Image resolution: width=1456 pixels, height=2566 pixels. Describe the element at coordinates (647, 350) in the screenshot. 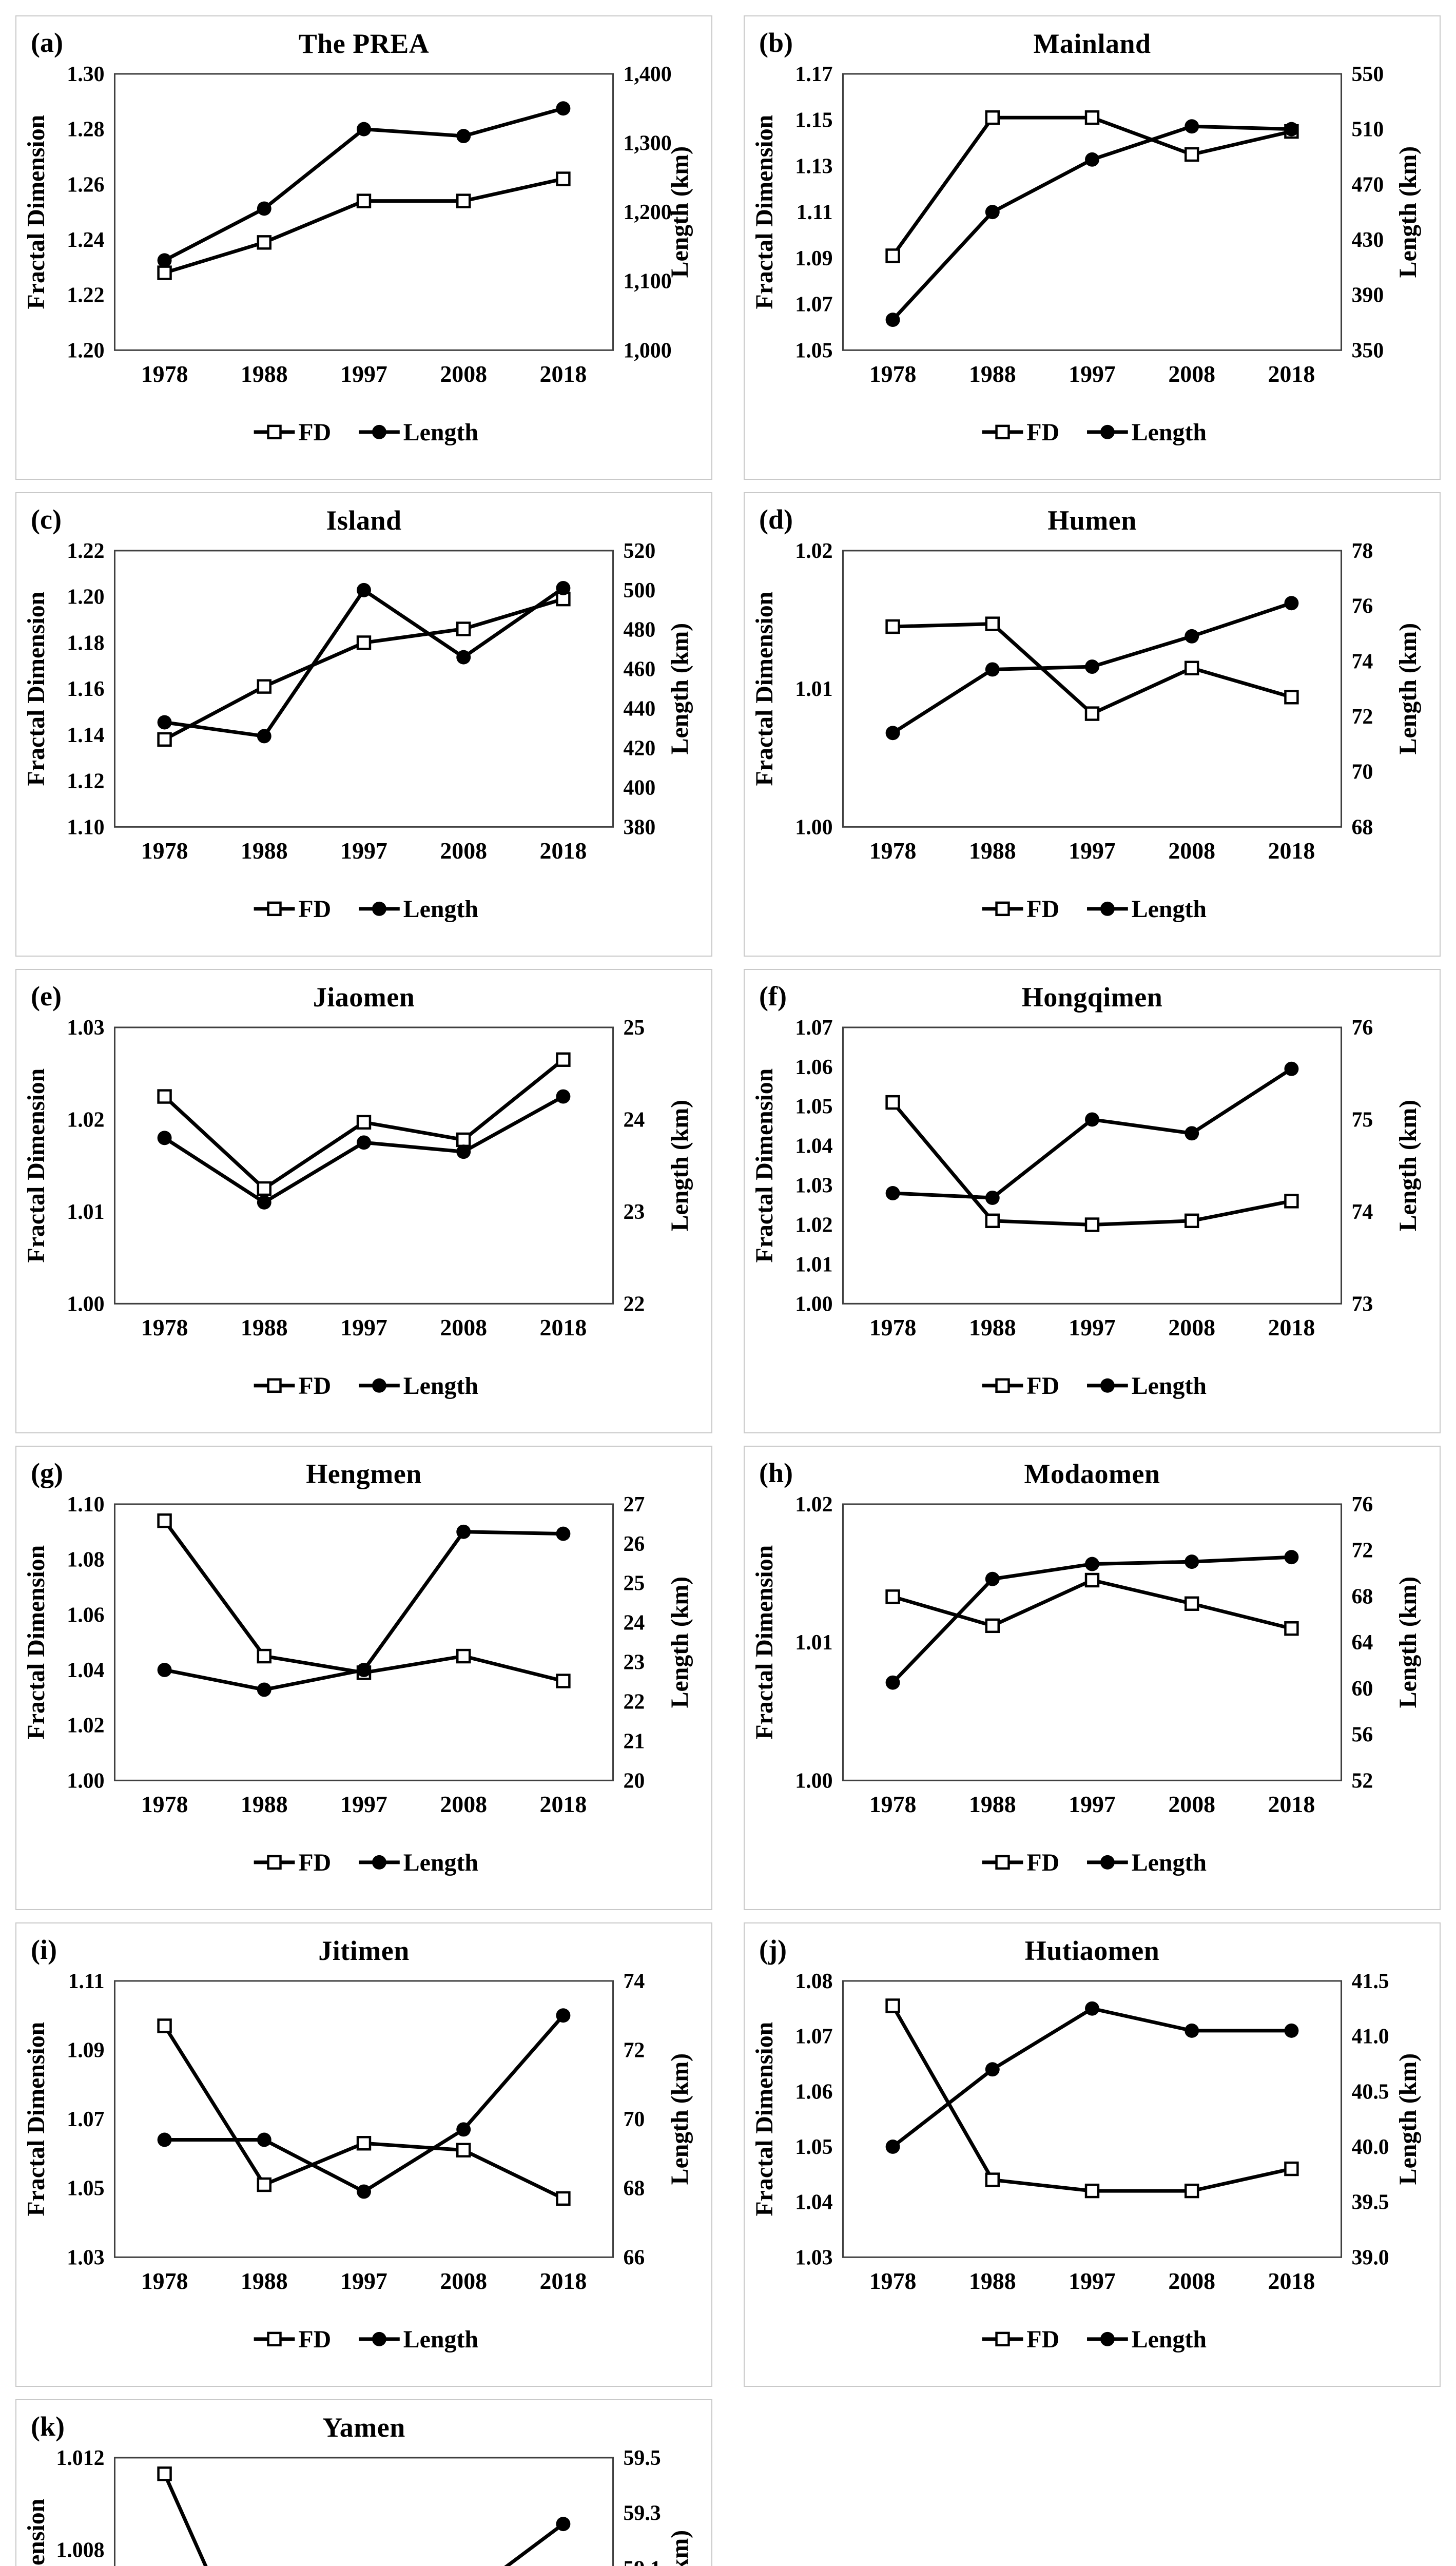

I see `right-axis-tick: 1,000` at that location.